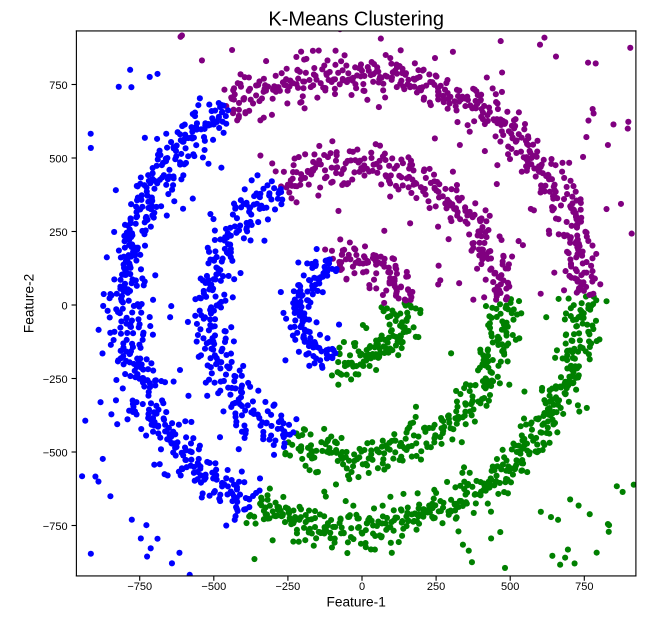  I want to click on svg-text: K-Means Clustering, so click(356, 19).